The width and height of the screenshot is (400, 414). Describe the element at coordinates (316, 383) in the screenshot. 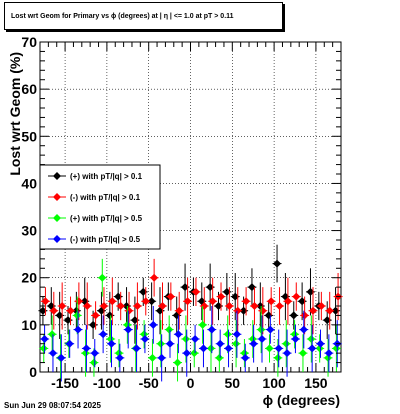

I see `x-tick-label: 150` at that location.